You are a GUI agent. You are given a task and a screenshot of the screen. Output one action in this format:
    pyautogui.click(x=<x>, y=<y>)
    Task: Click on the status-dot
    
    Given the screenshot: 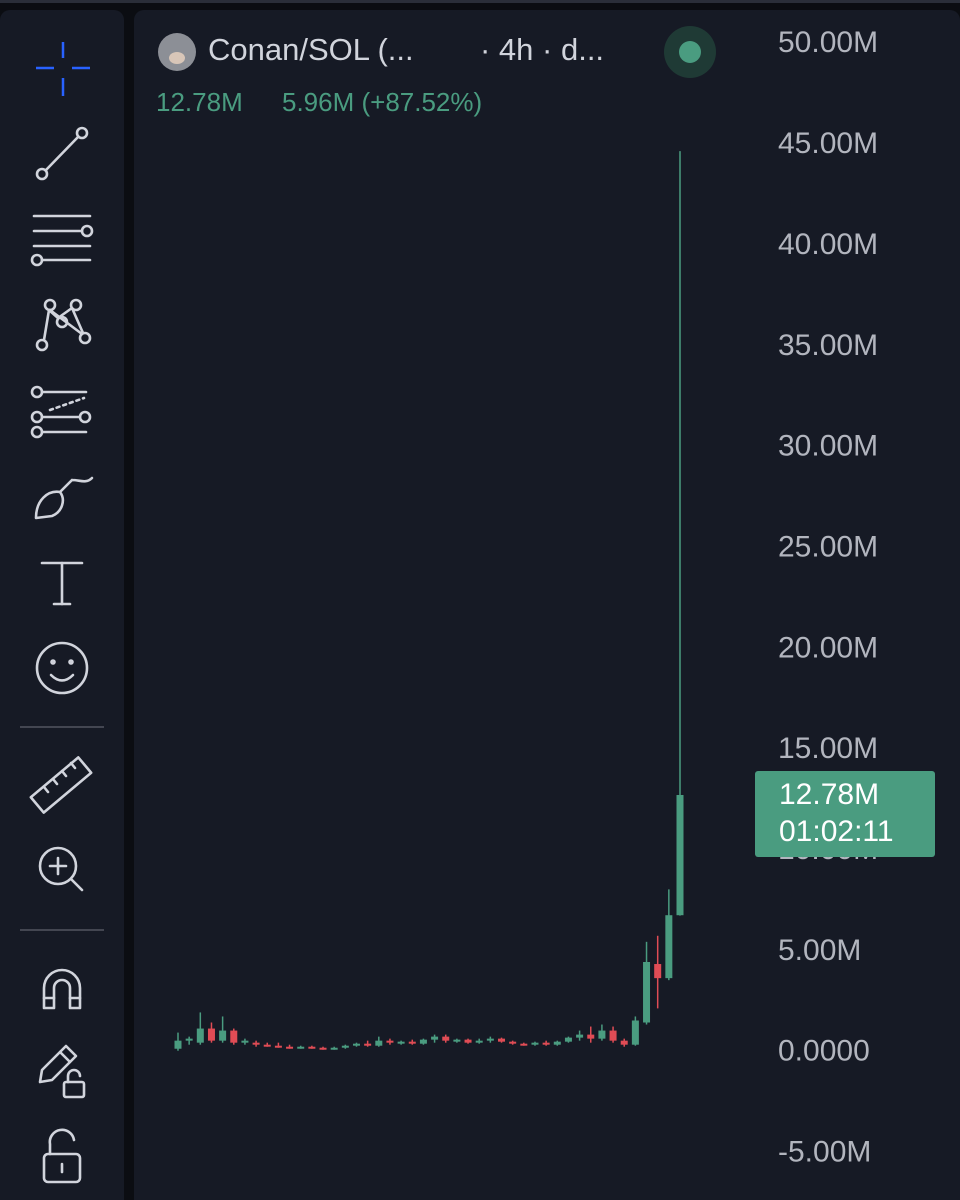 What is the action you would take?
    pyautogui.click(x=690, y=52)
    